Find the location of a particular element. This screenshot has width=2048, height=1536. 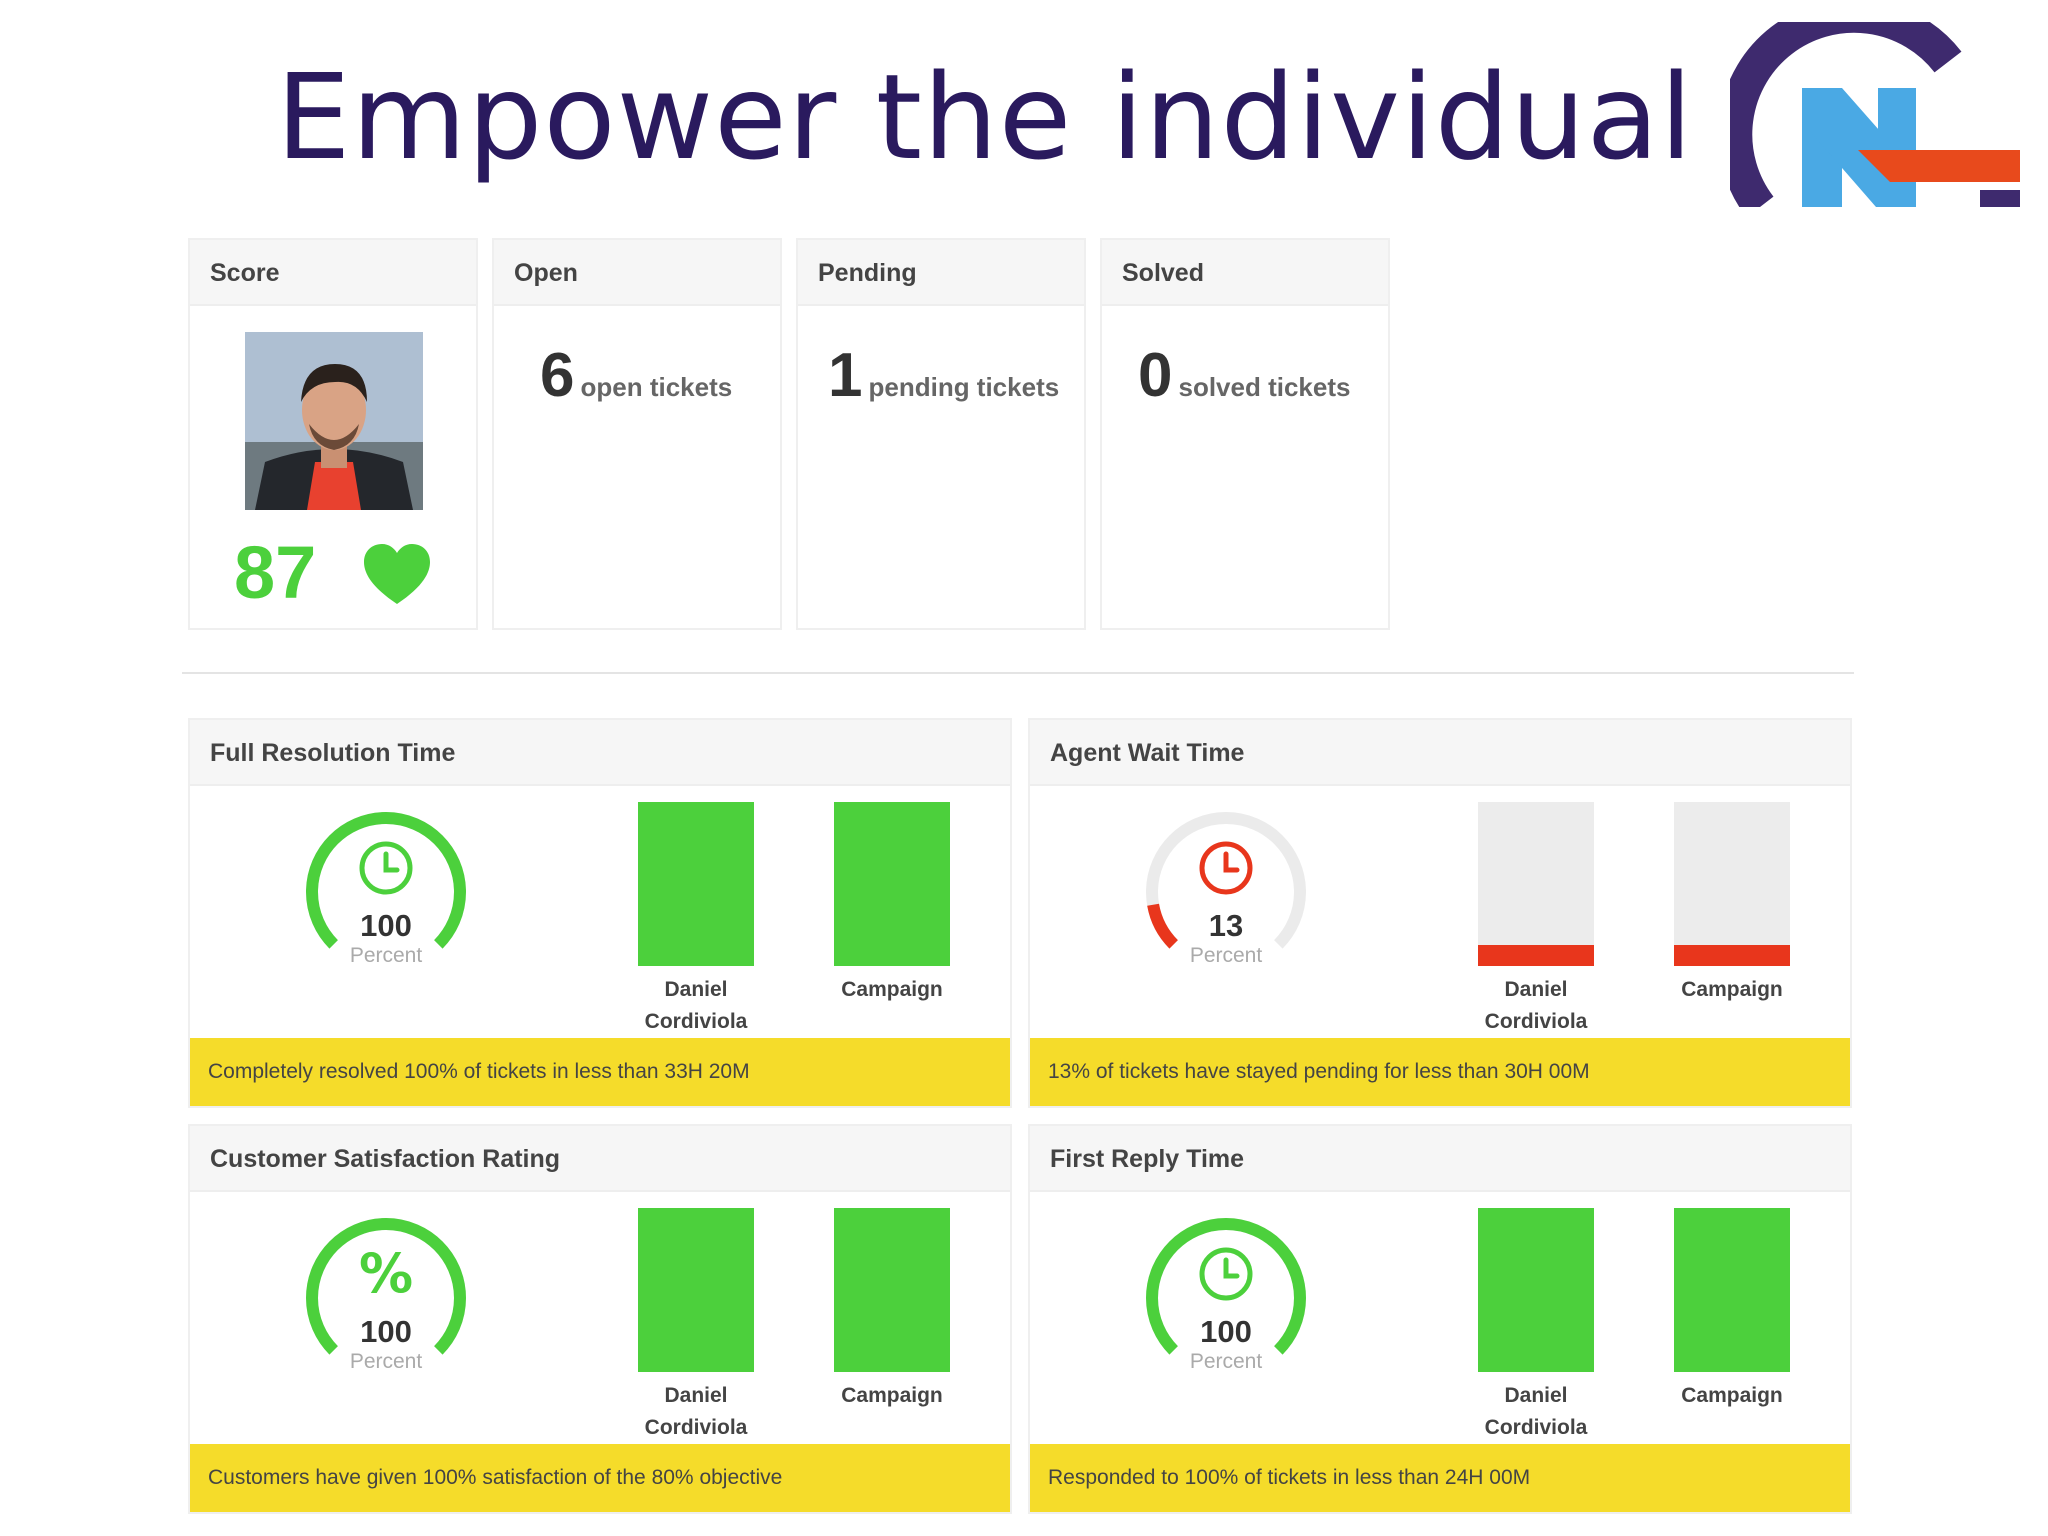

agent-avatar is located at coordinates (334, 421).